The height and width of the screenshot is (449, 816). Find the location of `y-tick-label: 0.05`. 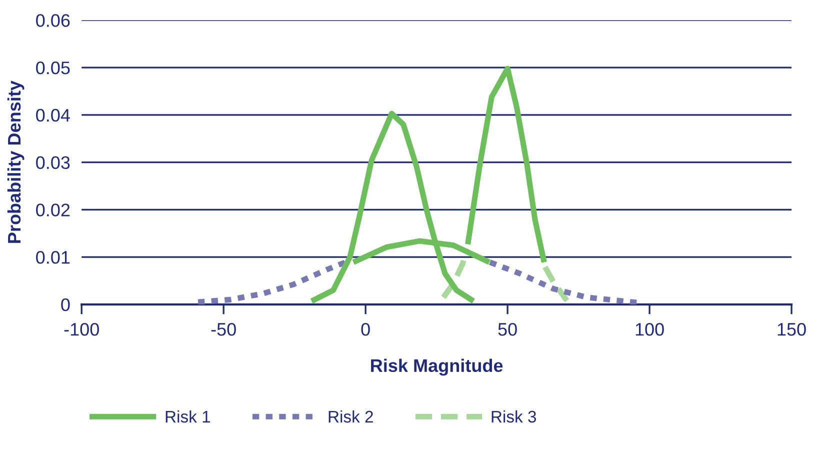

y-tick-label: 0.05 is located at coordinates (53, 68).